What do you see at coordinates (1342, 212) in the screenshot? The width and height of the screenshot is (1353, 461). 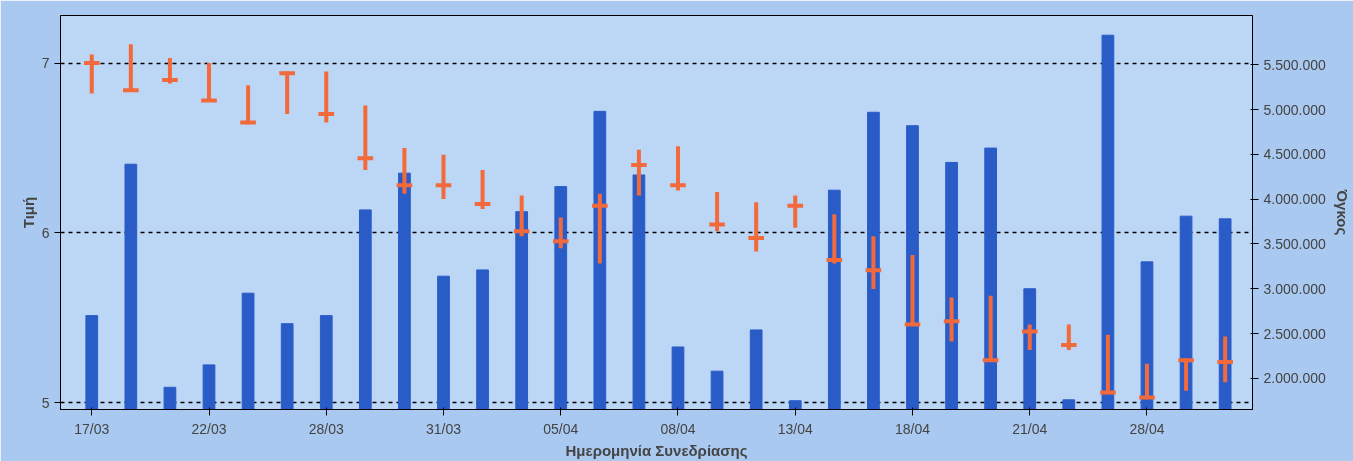 I see `y2-axis-title: Όγκος` at bounding box center [1342, 212].